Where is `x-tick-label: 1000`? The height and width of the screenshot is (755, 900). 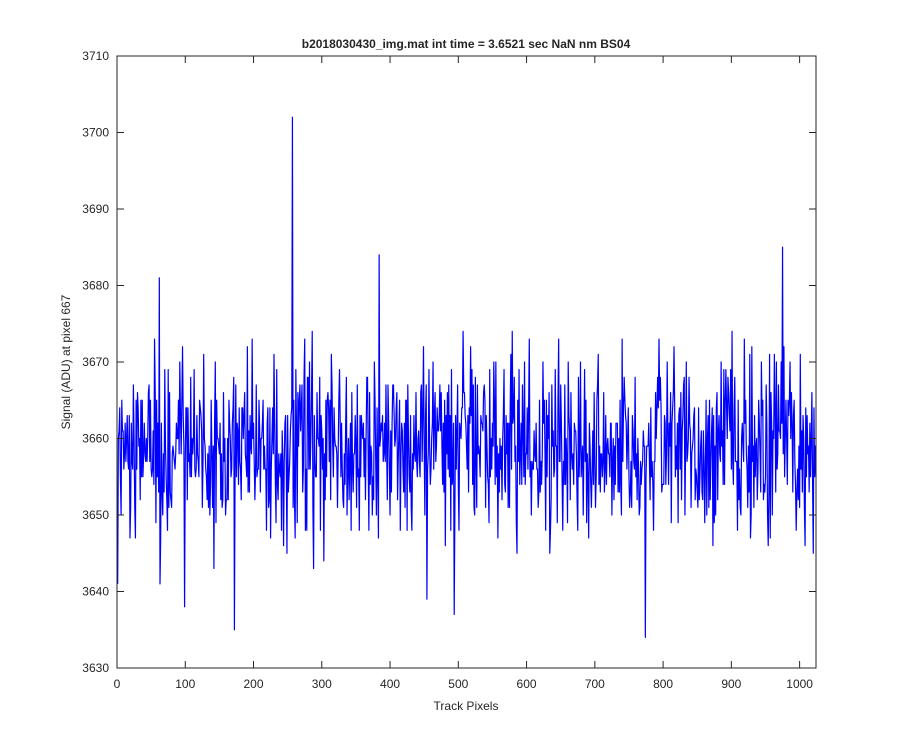 x-tick-label: 1000 is located at coordinates (799, 684).